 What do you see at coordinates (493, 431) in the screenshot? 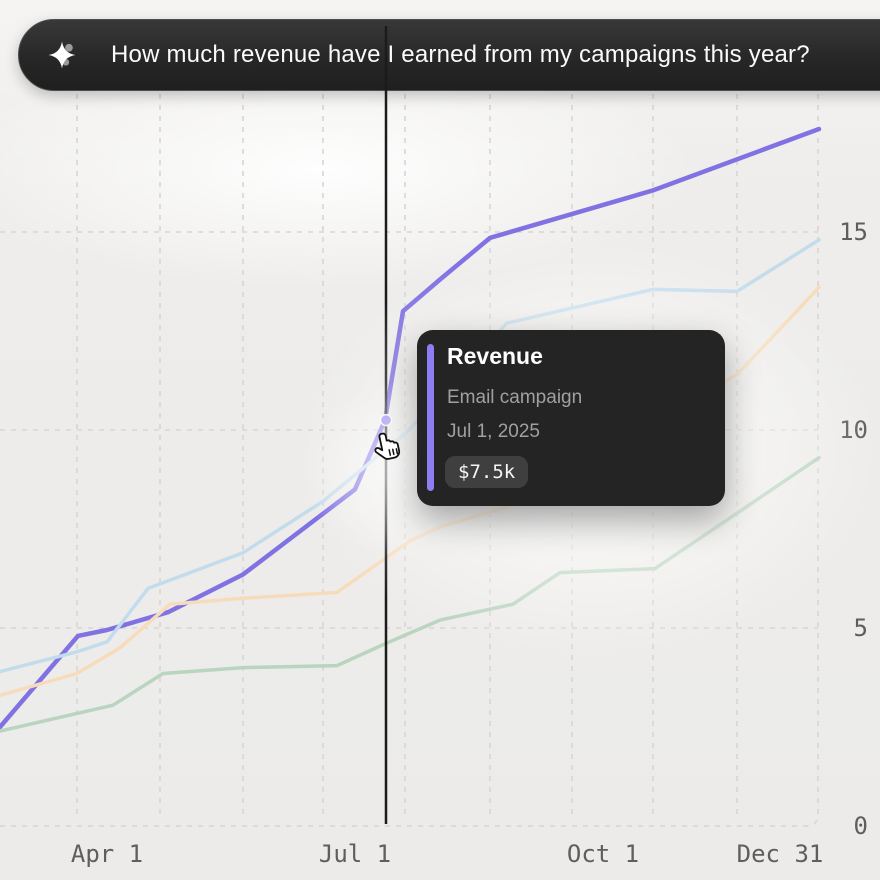
I see `tooltip-date: Jul 1, 2025` at bounding box center [493, 431].